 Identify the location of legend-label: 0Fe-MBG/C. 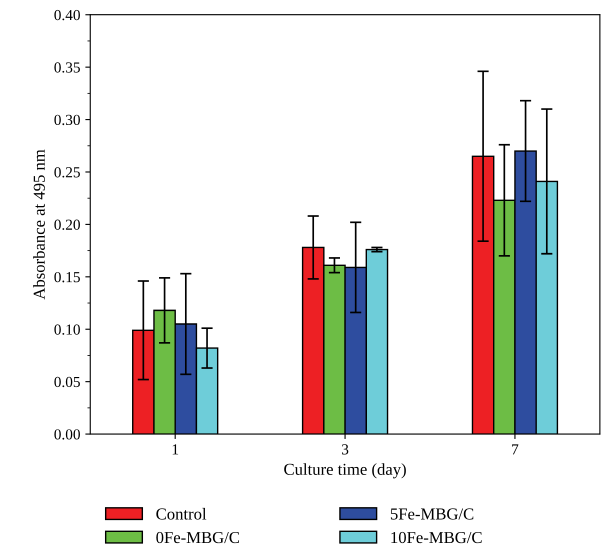
(198, 538).